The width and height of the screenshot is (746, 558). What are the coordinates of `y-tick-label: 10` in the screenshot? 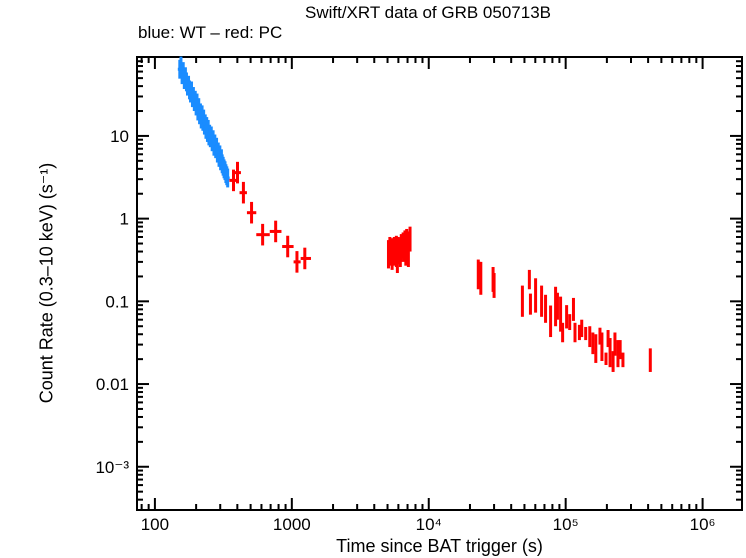 It's located at (119, 136).